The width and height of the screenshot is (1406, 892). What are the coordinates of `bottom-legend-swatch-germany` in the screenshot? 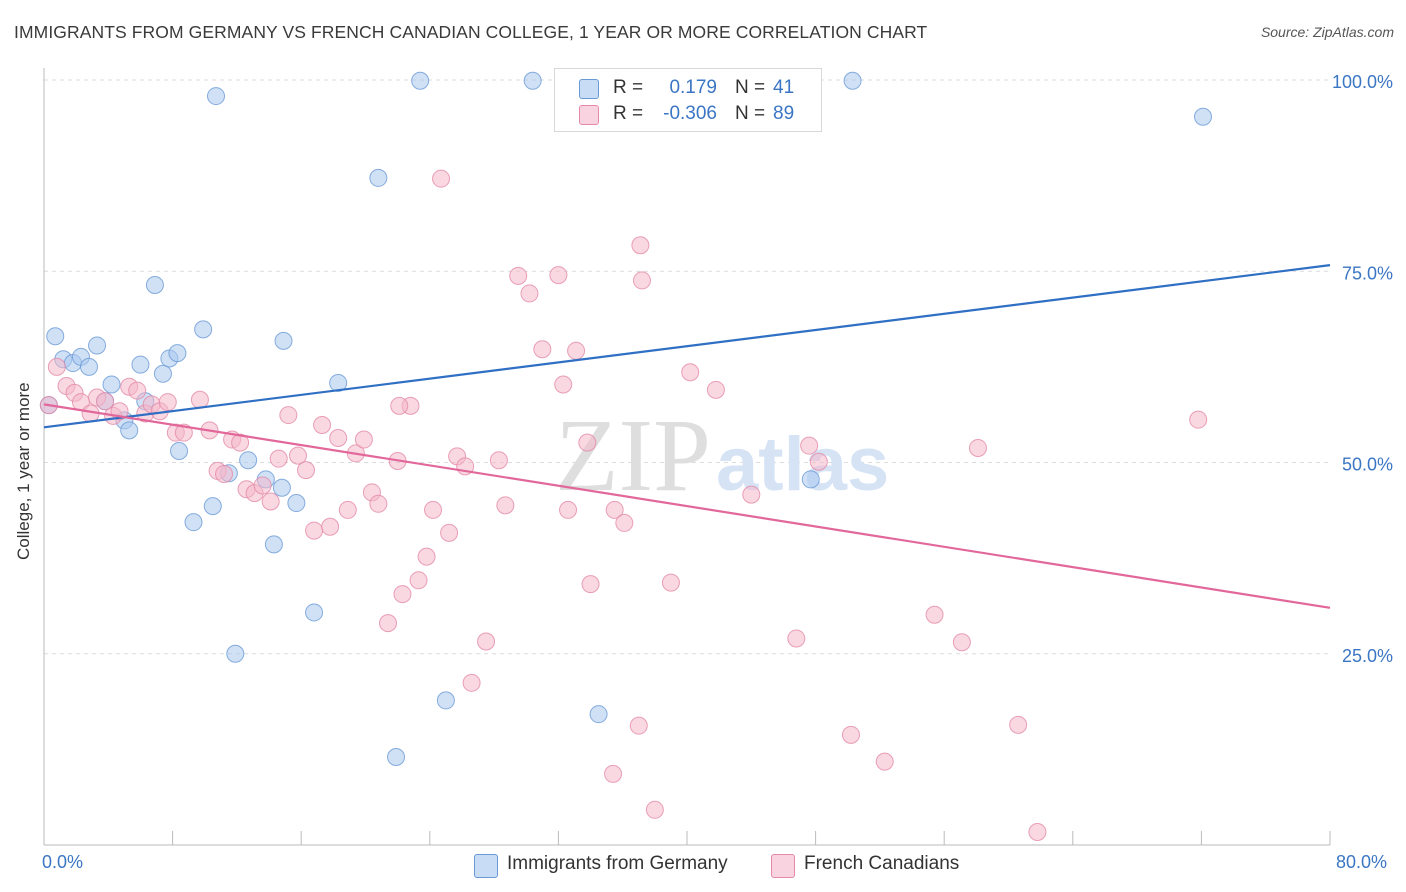 It's located at (486, 866).